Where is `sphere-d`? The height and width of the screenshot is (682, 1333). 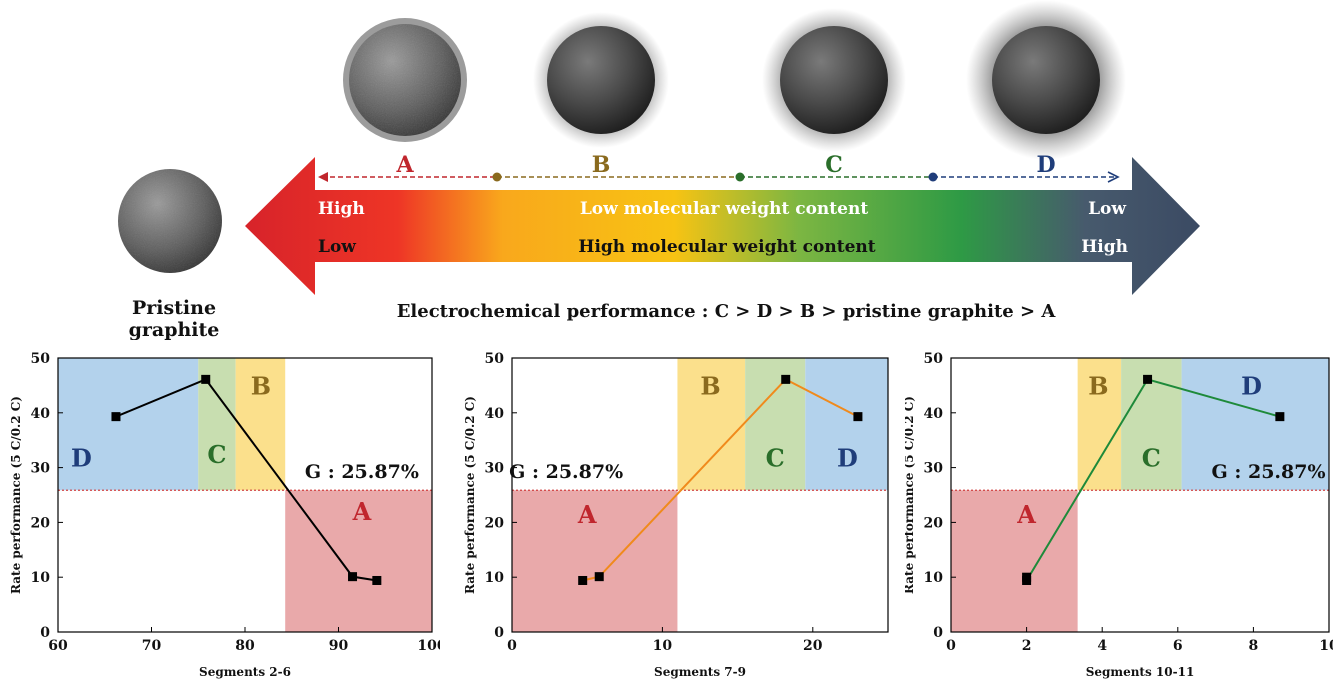 sphere-d is located at coordinates (1046, 80).